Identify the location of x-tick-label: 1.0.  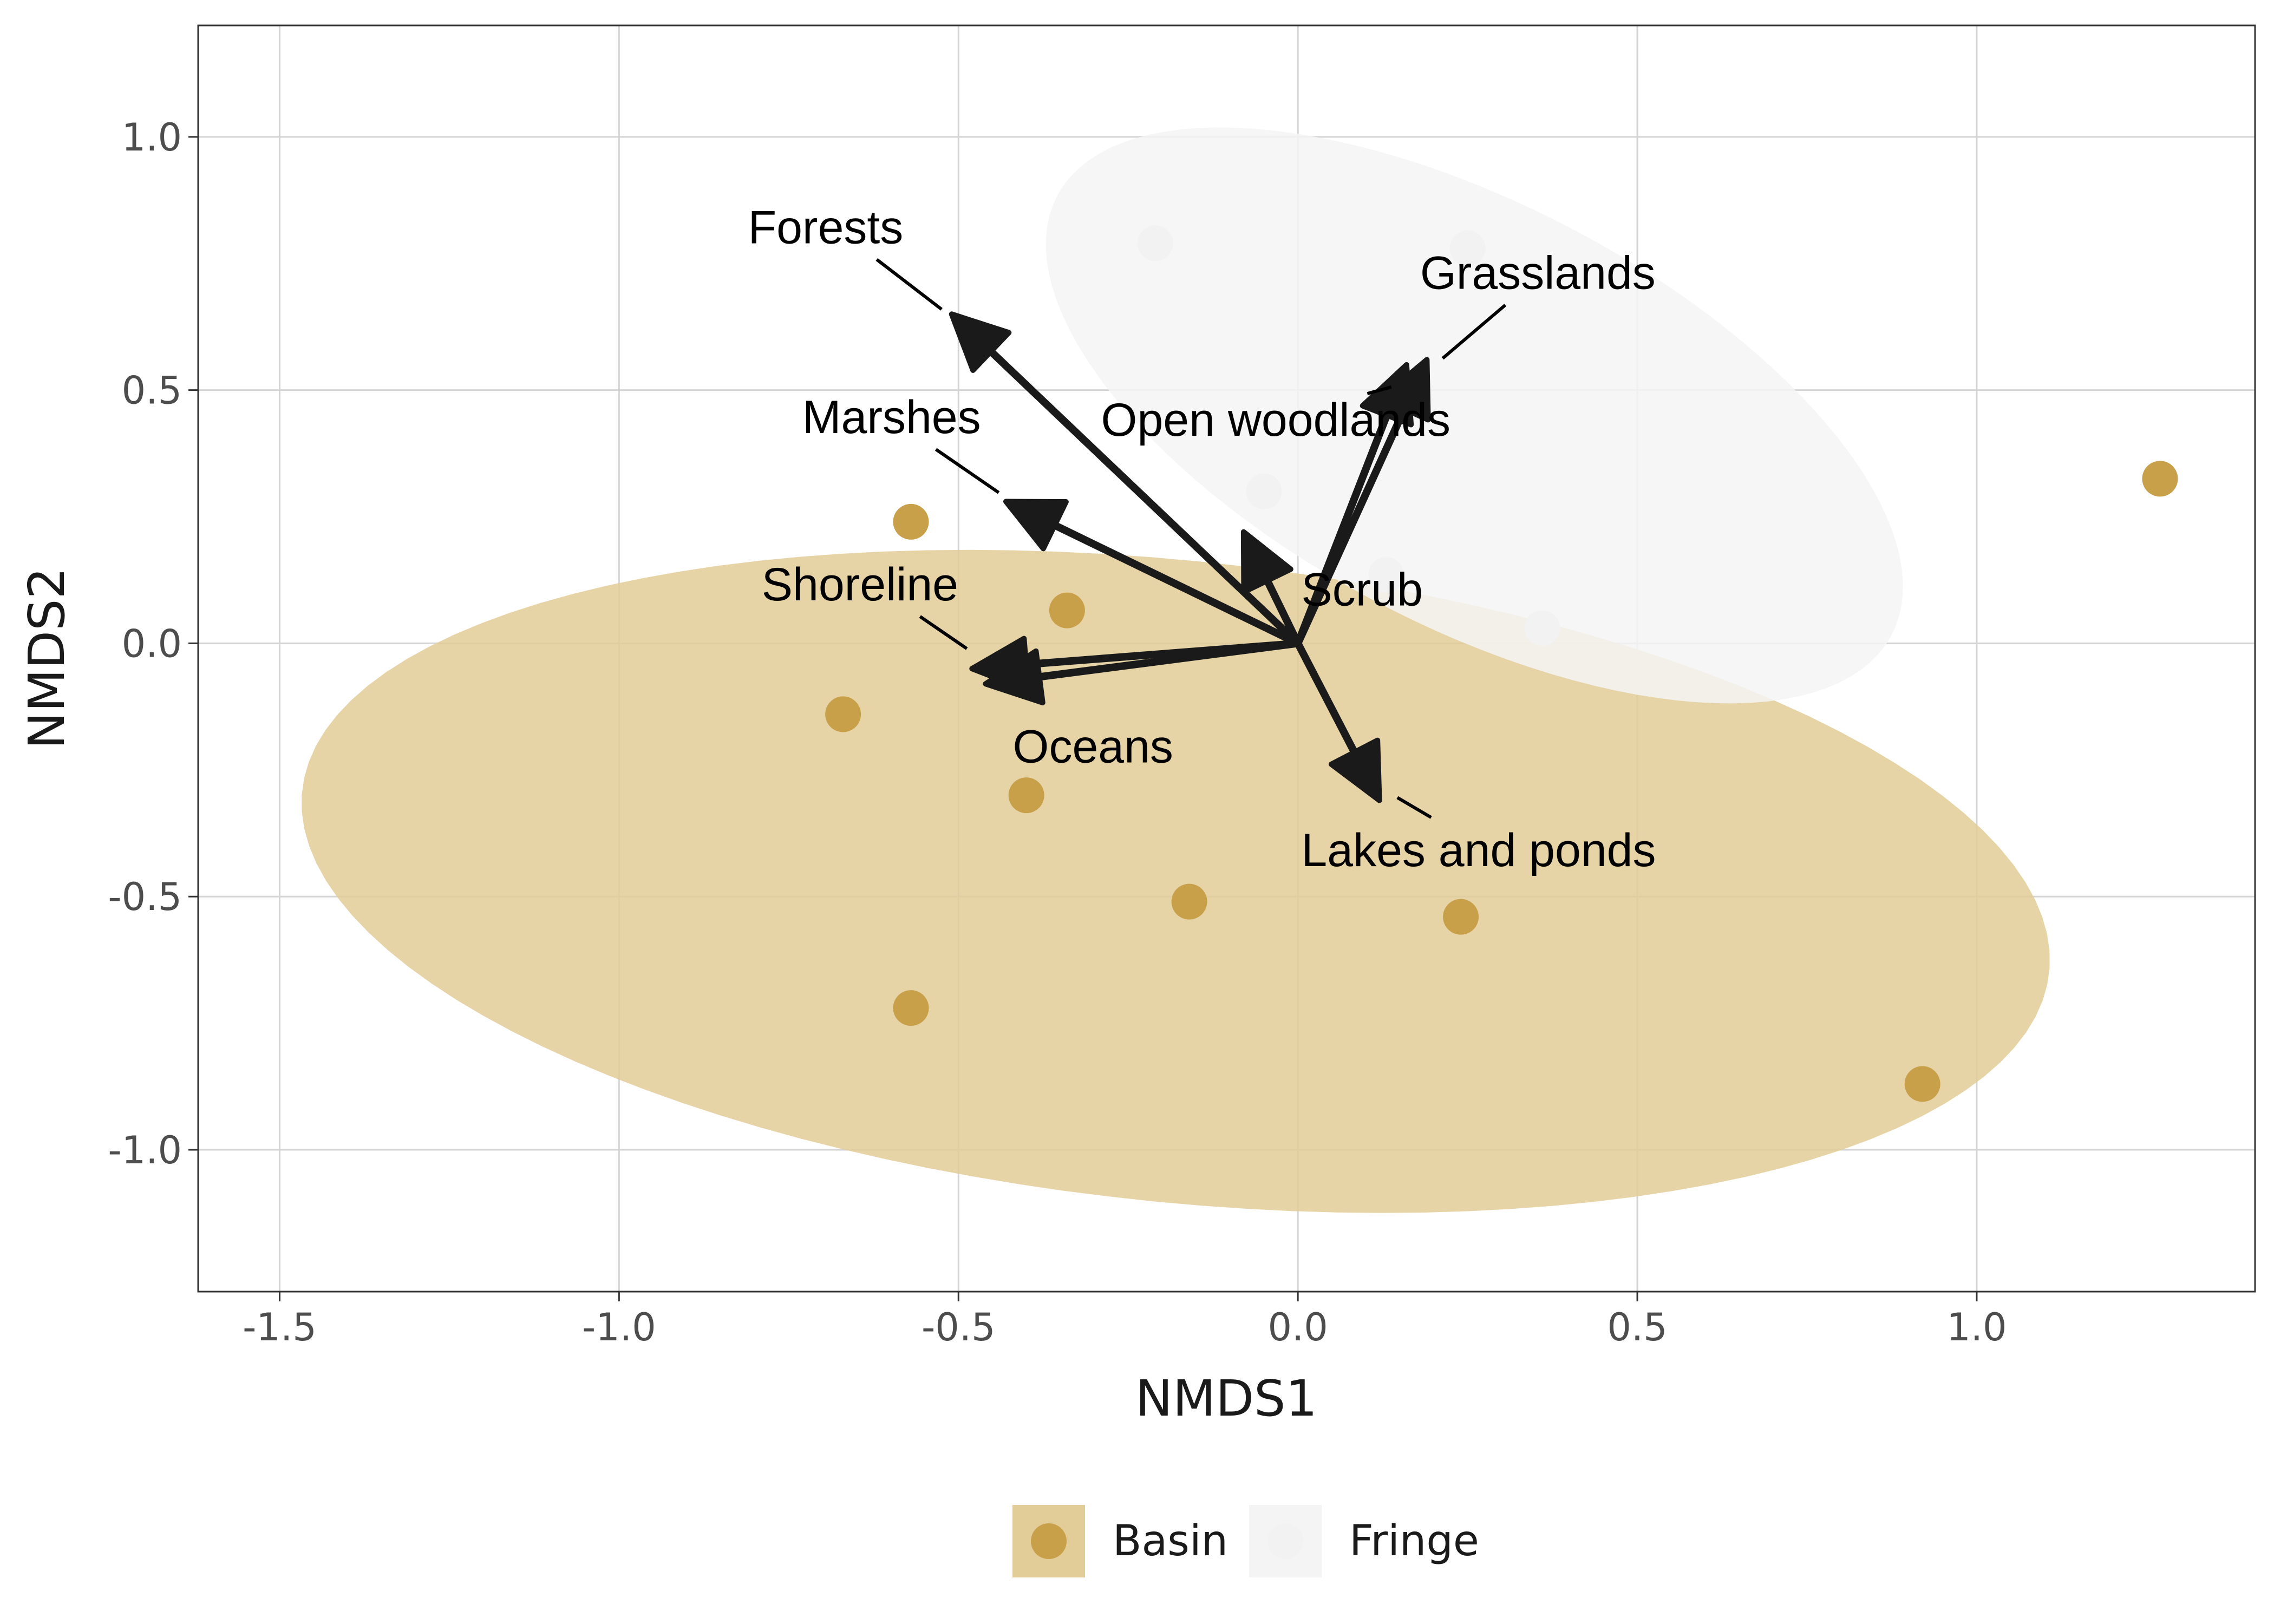
(1977, 1327).